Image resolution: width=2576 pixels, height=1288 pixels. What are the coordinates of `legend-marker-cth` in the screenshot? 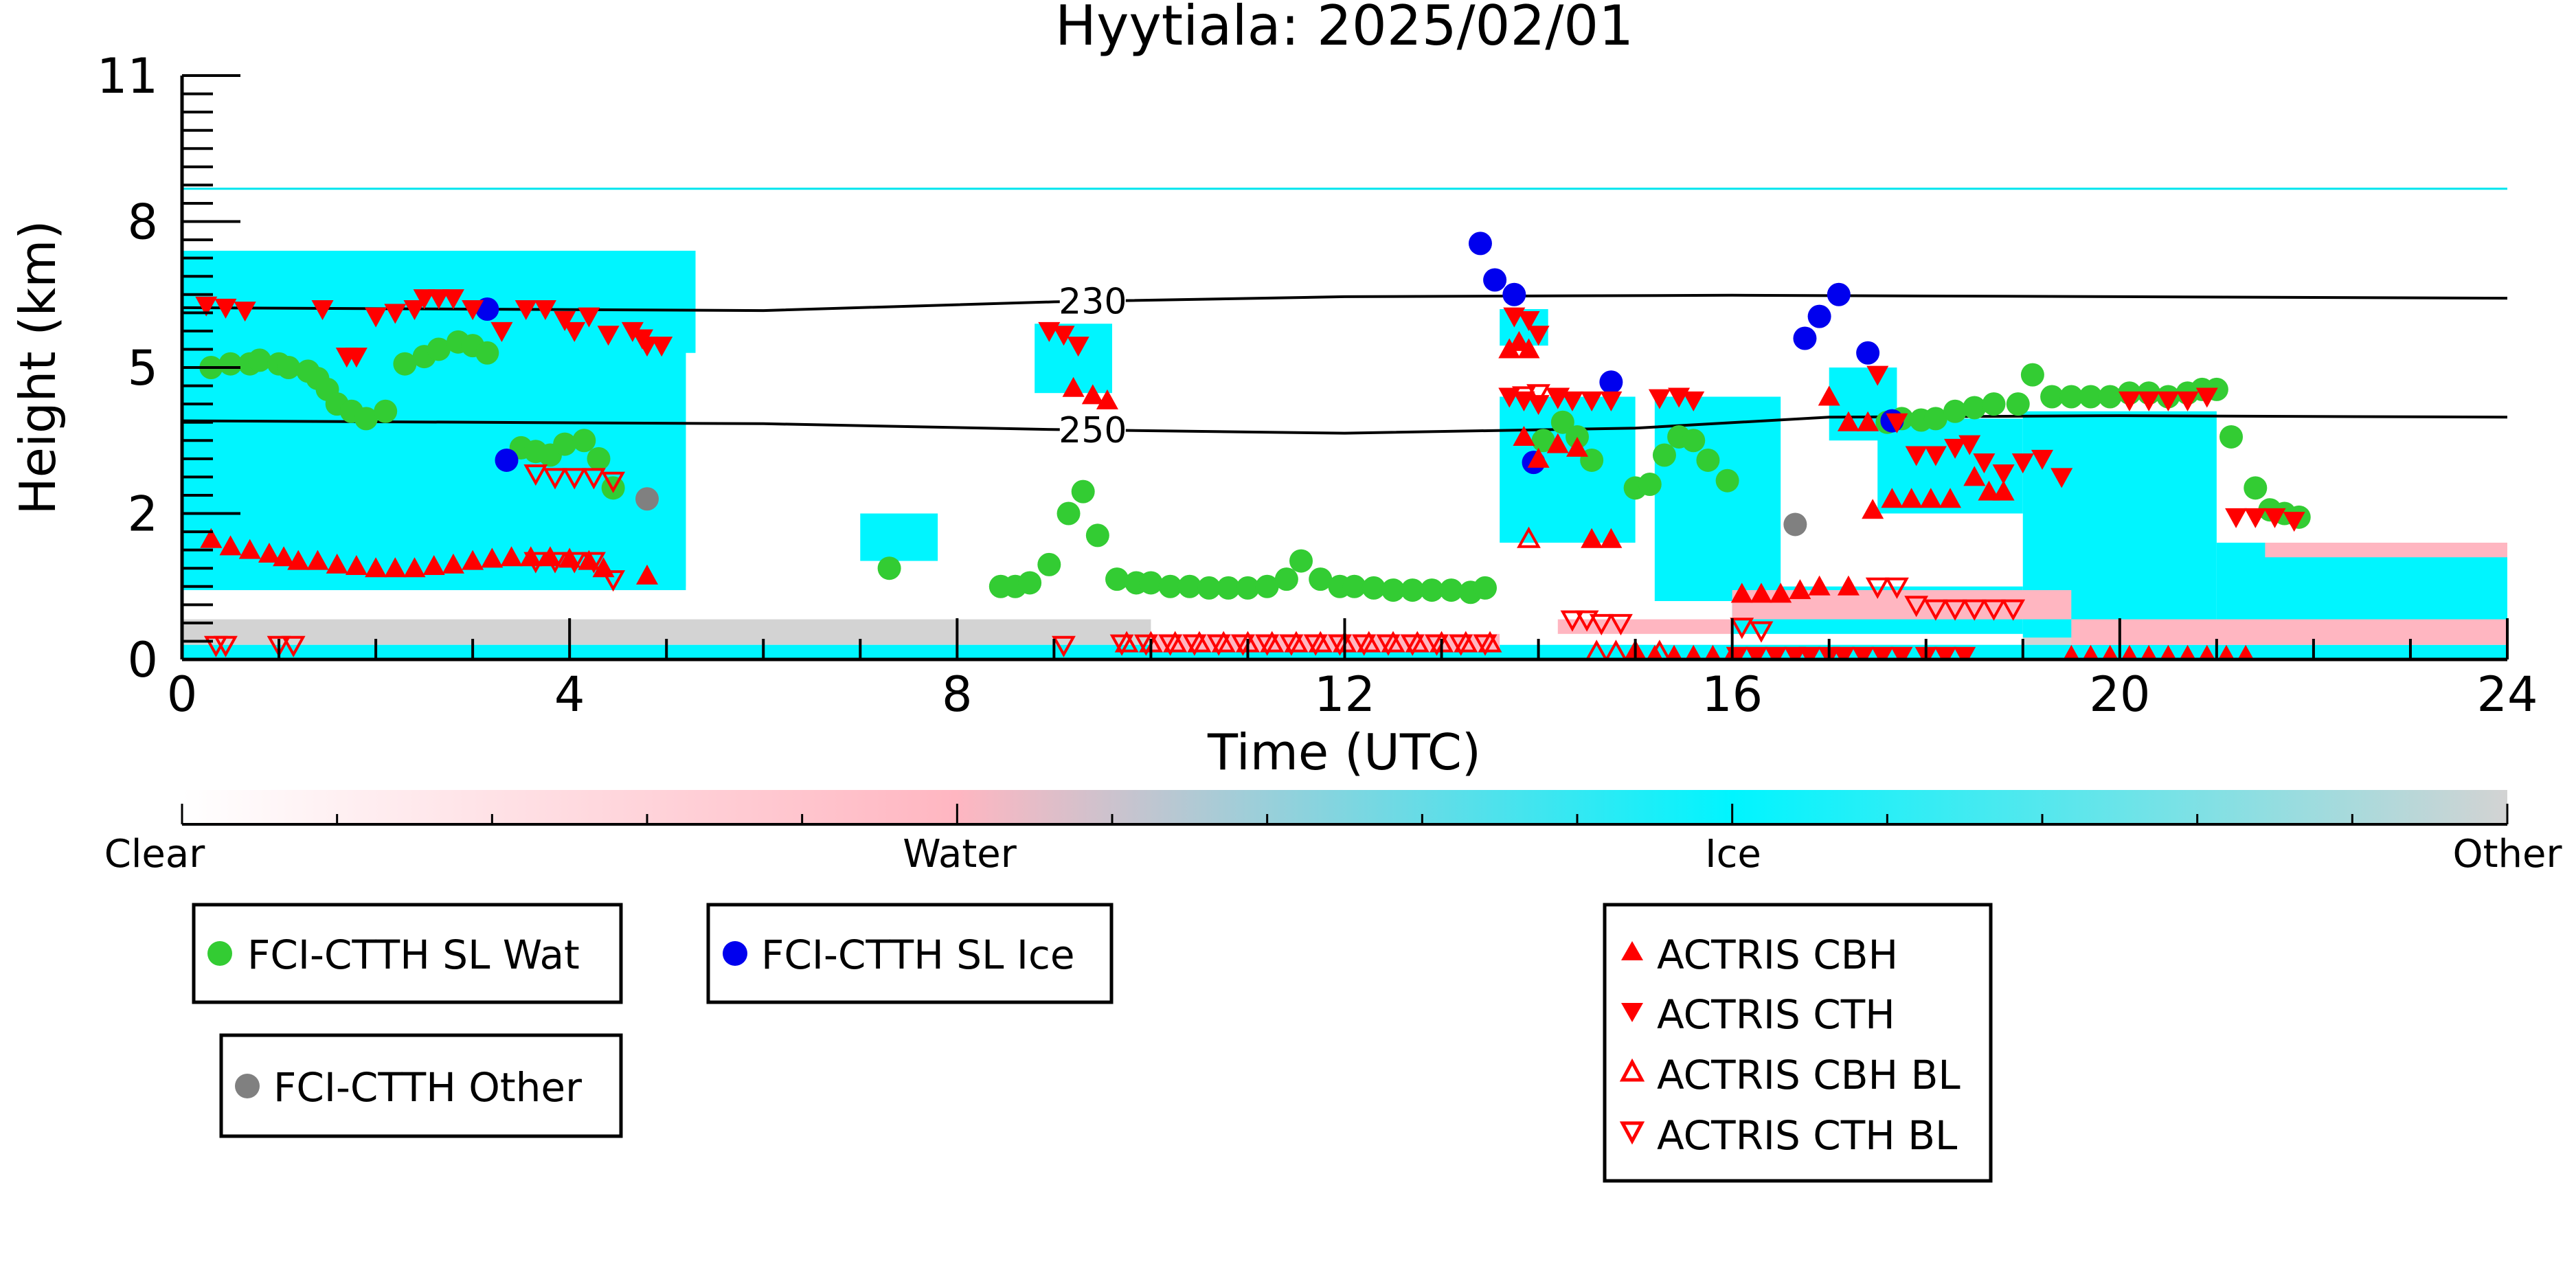 It's located at (1632, 1012).